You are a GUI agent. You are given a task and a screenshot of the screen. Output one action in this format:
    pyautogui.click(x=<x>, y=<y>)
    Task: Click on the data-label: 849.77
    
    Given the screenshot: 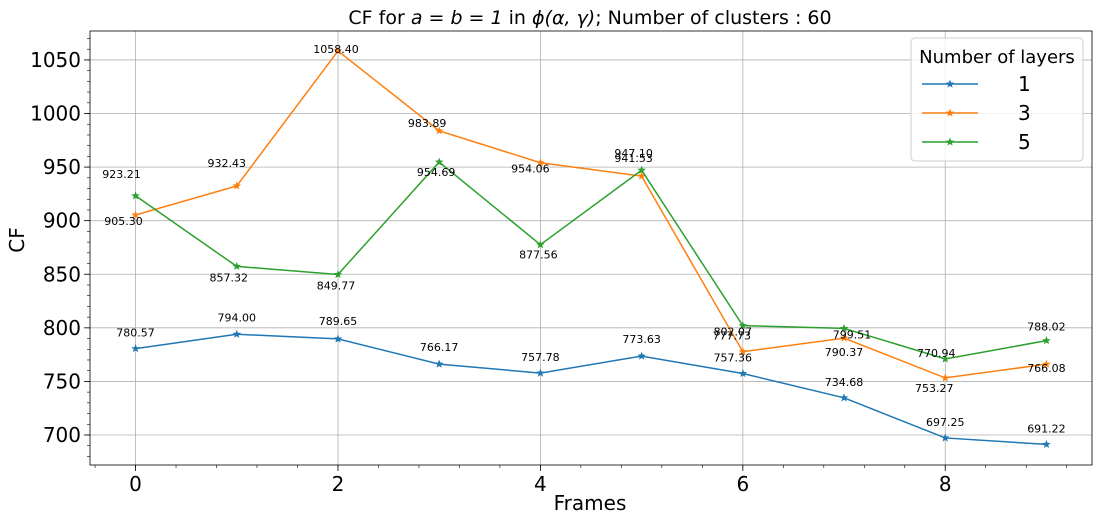 What is the action you would take?
    pyautogui.click(x=336, y=286)
    